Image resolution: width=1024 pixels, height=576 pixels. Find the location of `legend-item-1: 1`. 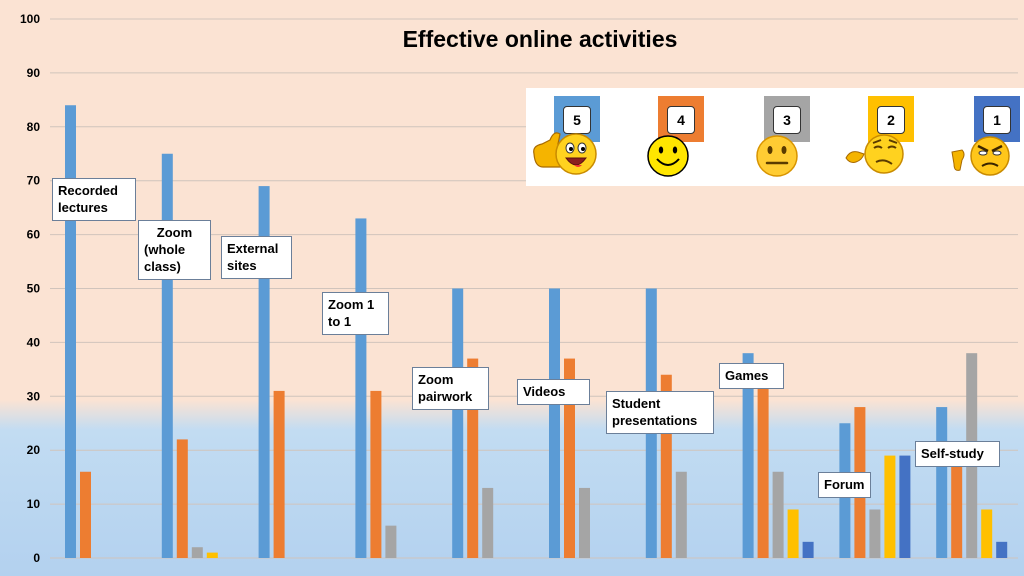

legend-item-1: 1 is located at coordinates (985, 138).